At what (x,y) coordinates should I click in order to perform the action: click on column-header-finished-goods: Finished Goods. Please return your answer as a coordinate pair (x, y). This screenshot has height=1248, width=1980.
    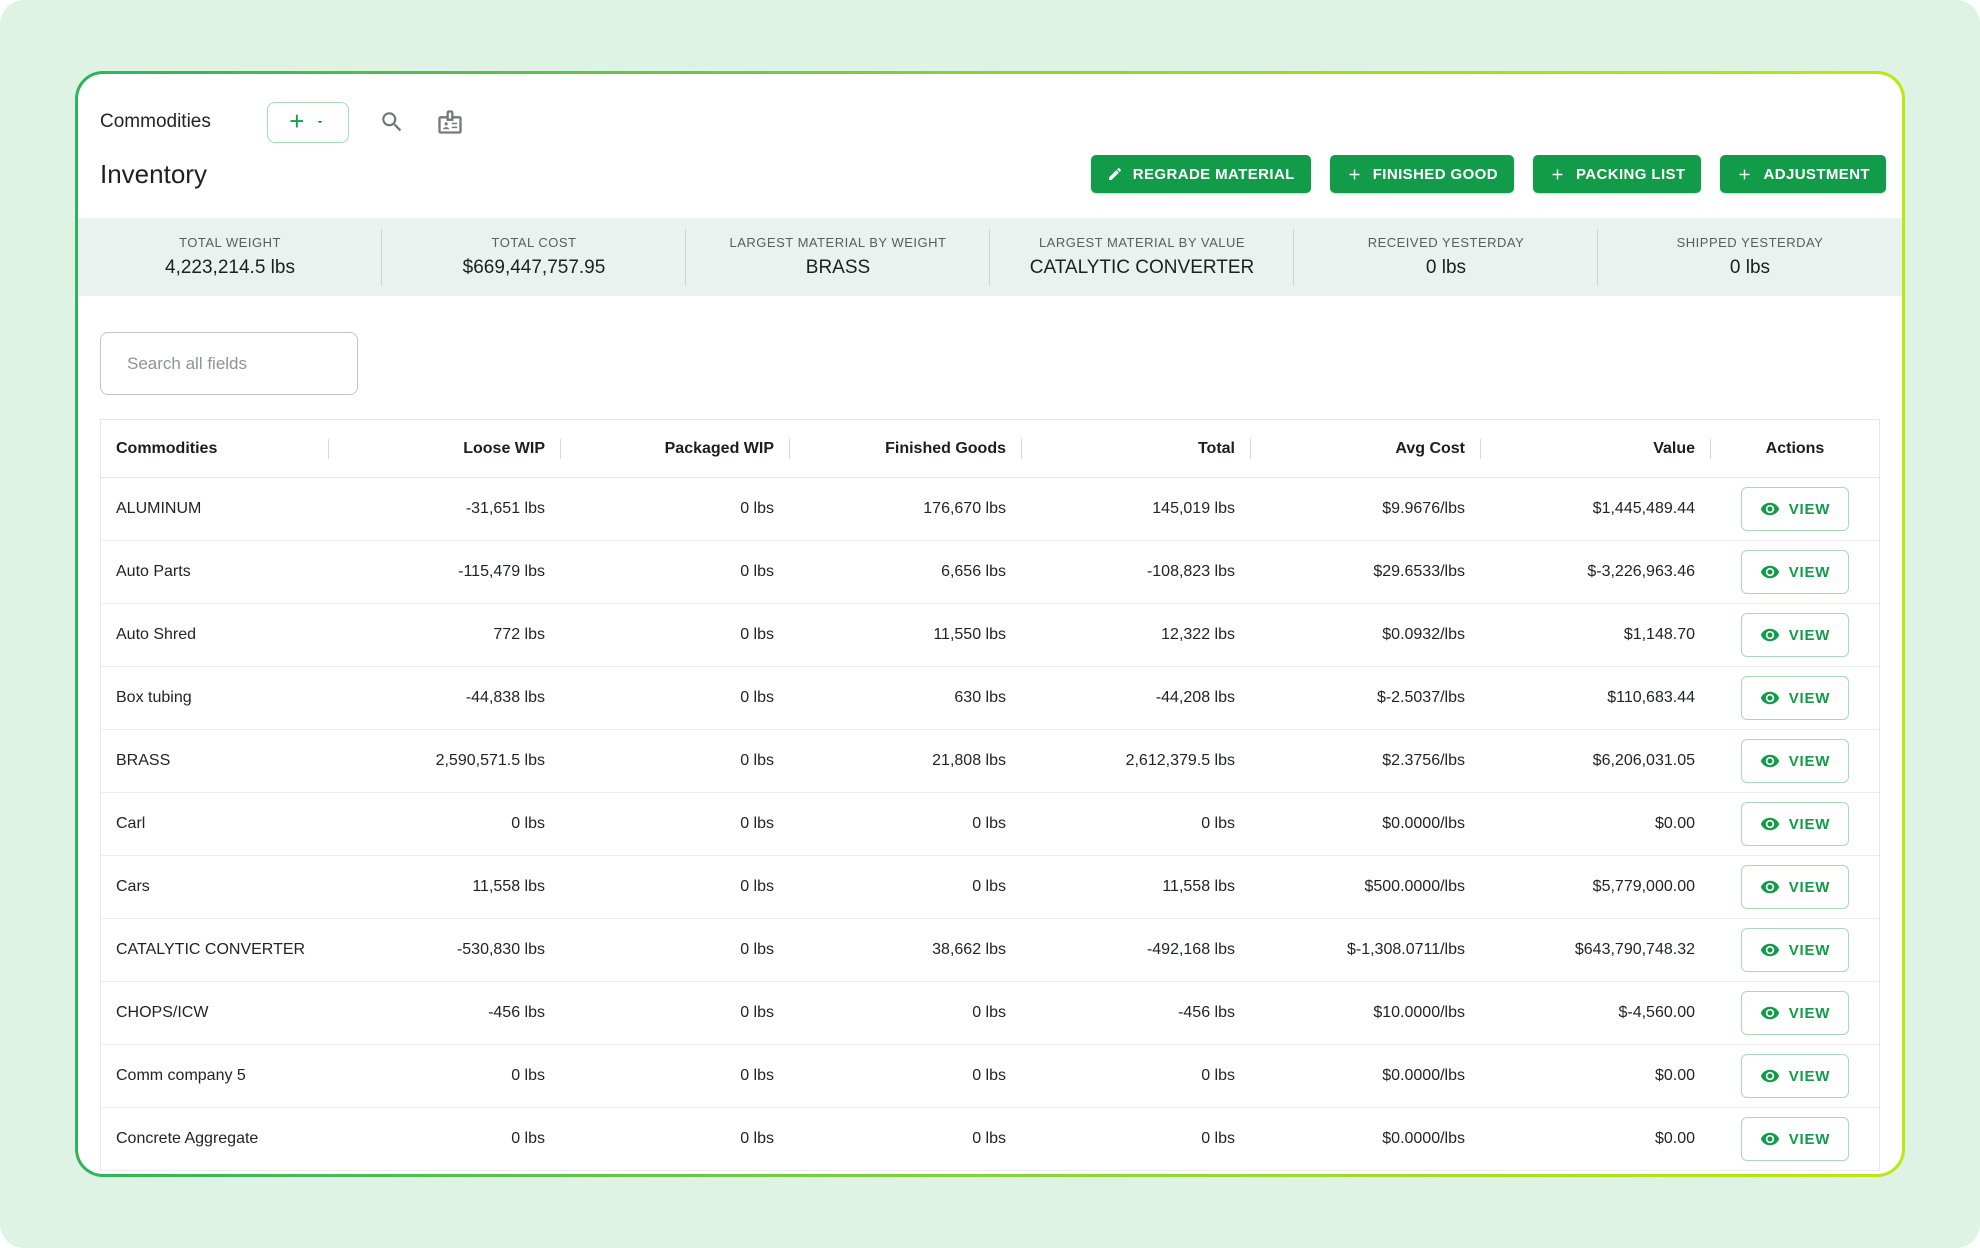
    Looking at the image, I should click on (906, 448).